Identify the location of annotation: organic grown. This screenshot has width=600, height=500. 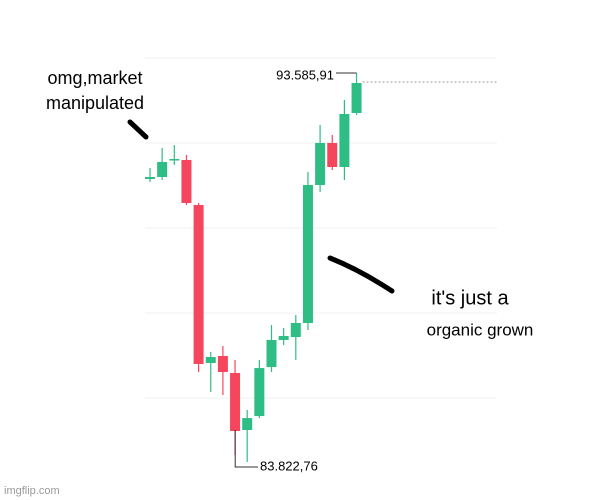
(480, 329).